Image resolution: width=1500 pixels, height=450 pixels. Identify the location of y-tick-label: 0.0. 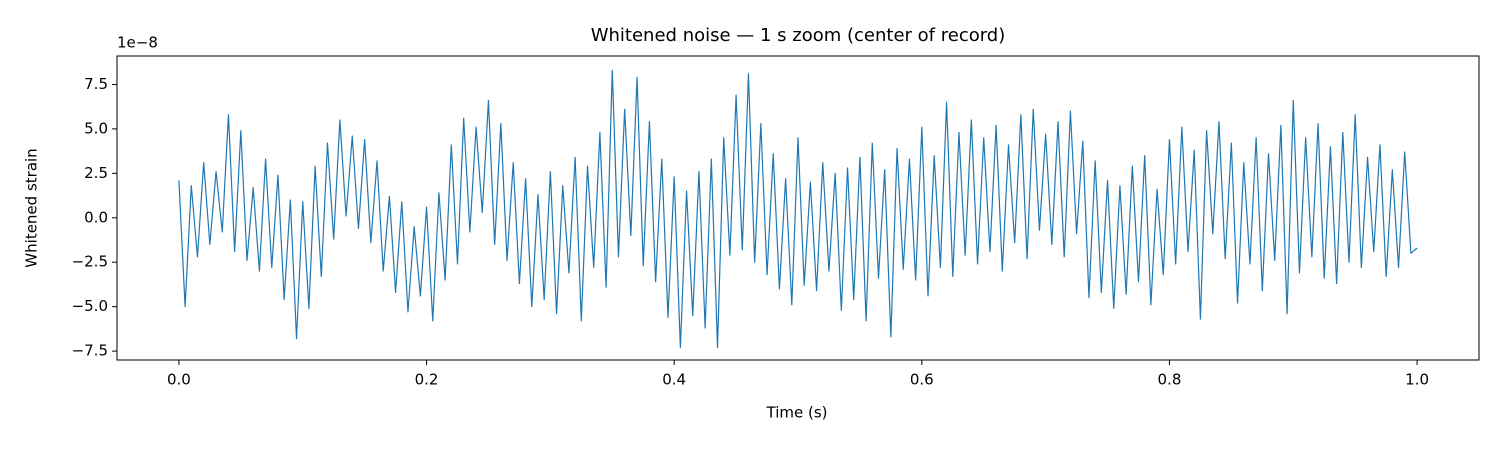
(96, 217).